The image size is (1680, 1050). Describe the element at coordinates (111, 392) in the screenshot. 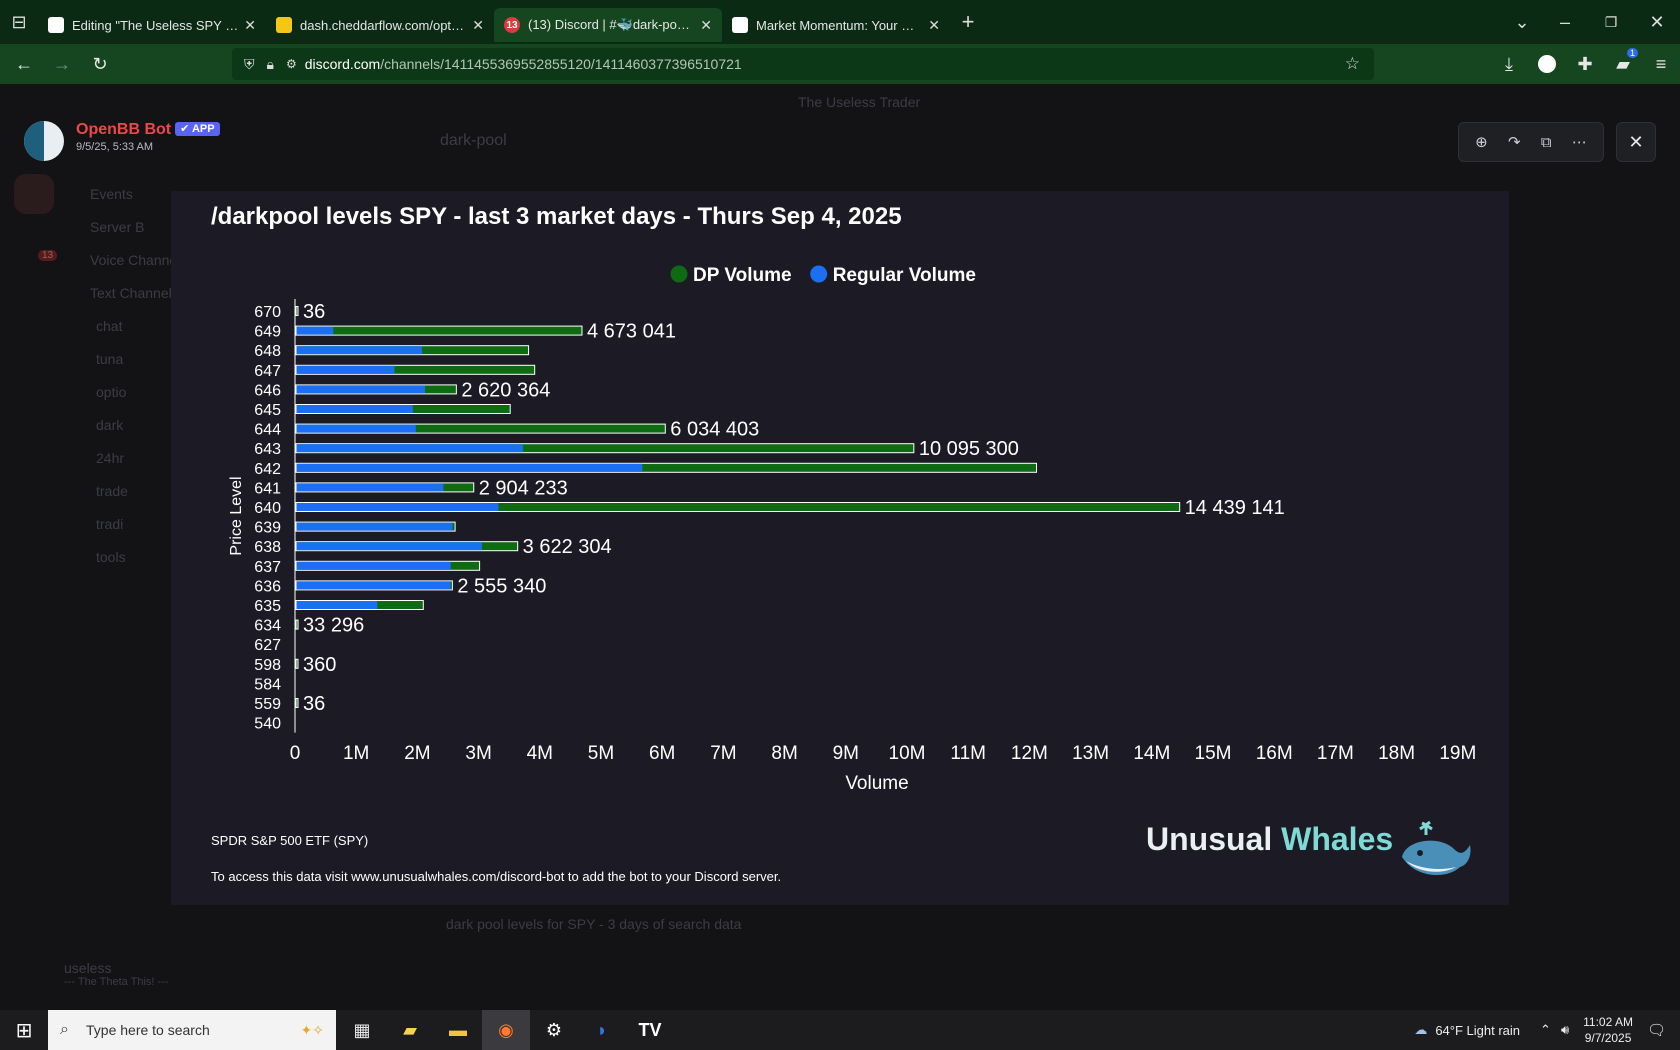

I see `sidebar-item: optio` at that location.